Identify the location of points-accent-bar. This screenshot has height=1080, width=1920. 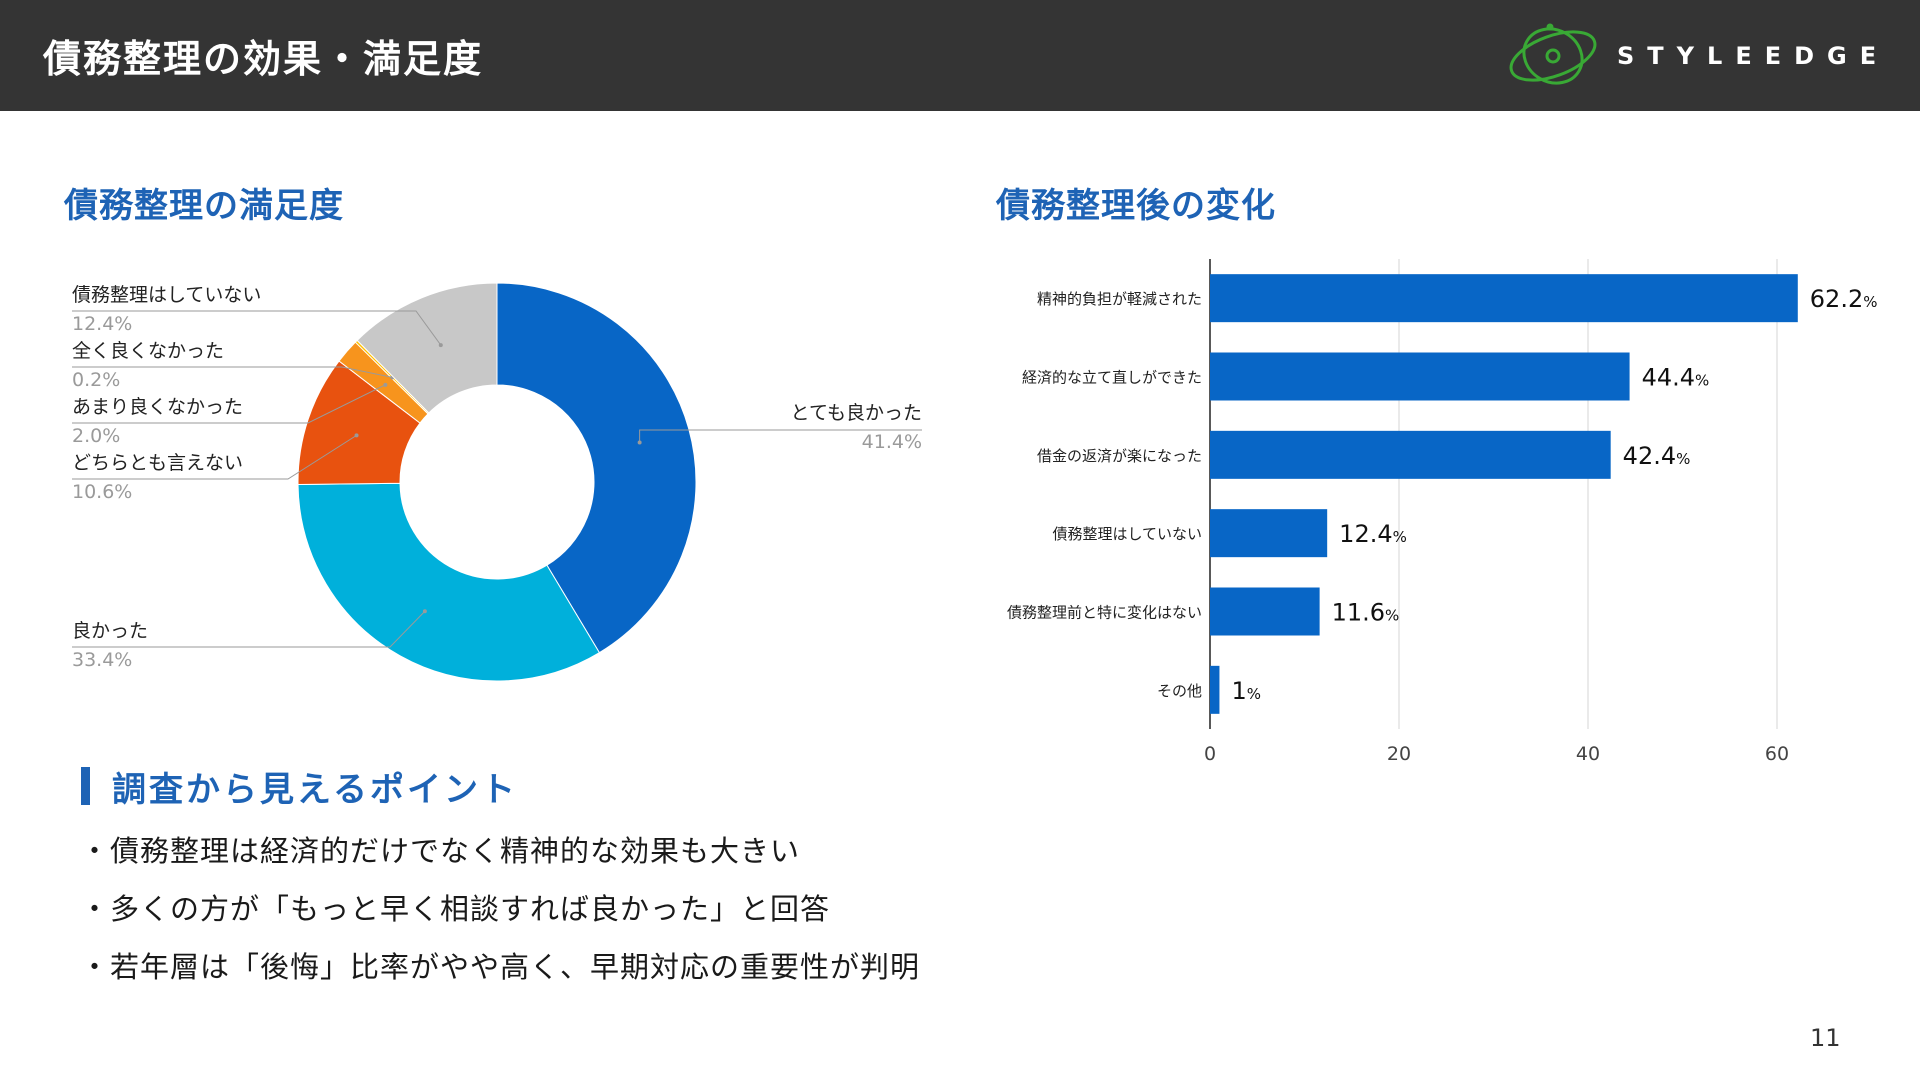
(85, 786).